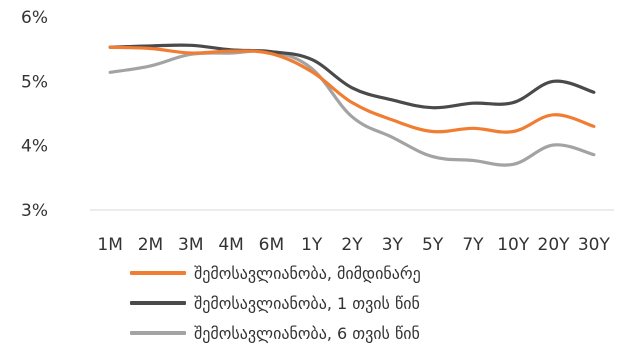 This screenshot has width=632, height=348. Describe the element at coordinates (34, 114) in the screenshot. I see `y-axis-ticks: 3% 4% 5% 6%` at that location.